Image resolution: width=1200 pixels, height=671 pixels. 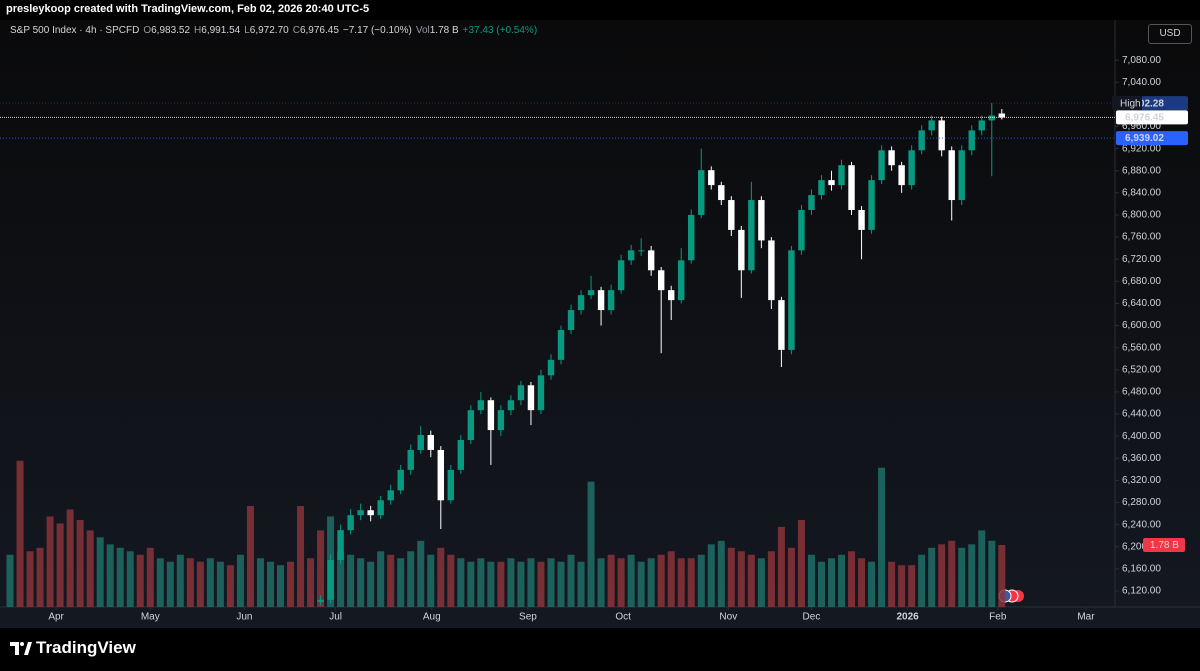 I want to click on y-tick-label: 6,920.00, so click(x=1141, y=148).